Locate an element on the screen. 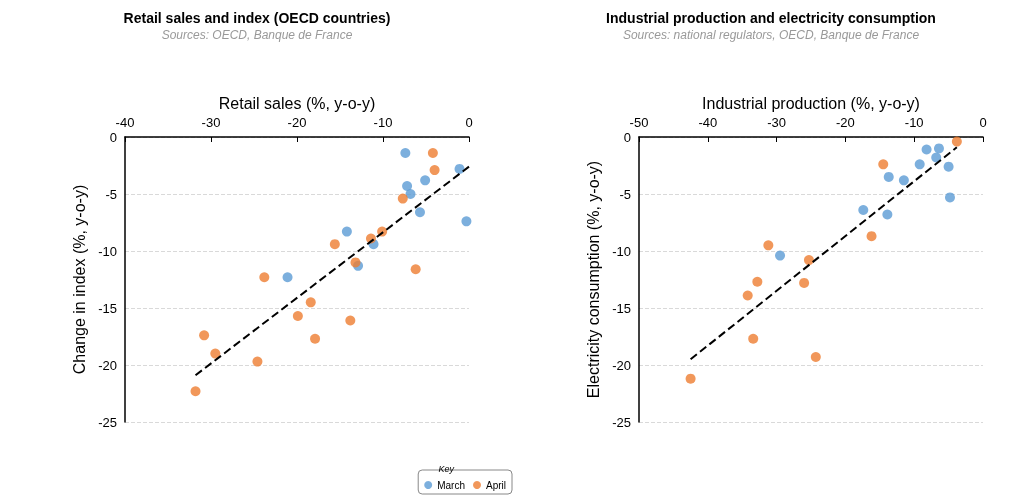 Image resolution: width=1028 pixels, height=496 pixels. legend-label: April is located at coordinates (496, 485).